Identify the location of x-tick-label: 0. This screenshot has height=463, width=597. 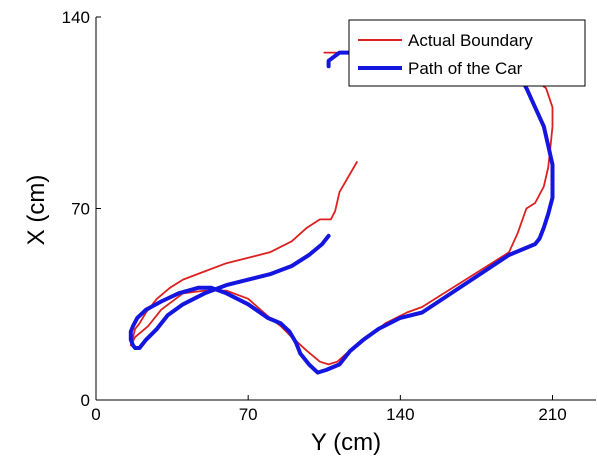
(95, 414).